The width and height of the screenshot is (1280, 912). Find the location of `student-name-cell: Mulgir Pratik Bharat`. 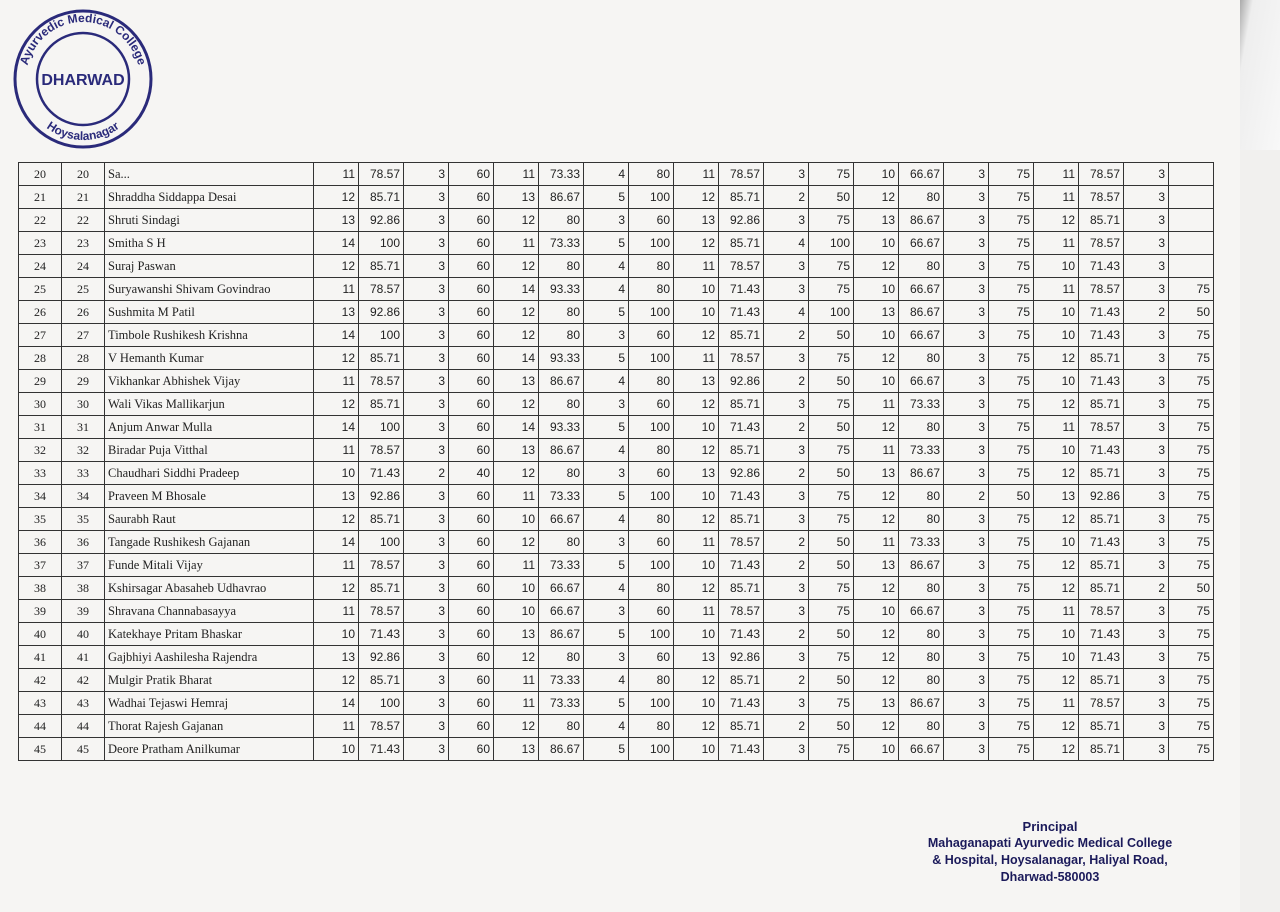

student-name-cell: Mulgir Pratik Bharat is located at coordinates (209, 680).